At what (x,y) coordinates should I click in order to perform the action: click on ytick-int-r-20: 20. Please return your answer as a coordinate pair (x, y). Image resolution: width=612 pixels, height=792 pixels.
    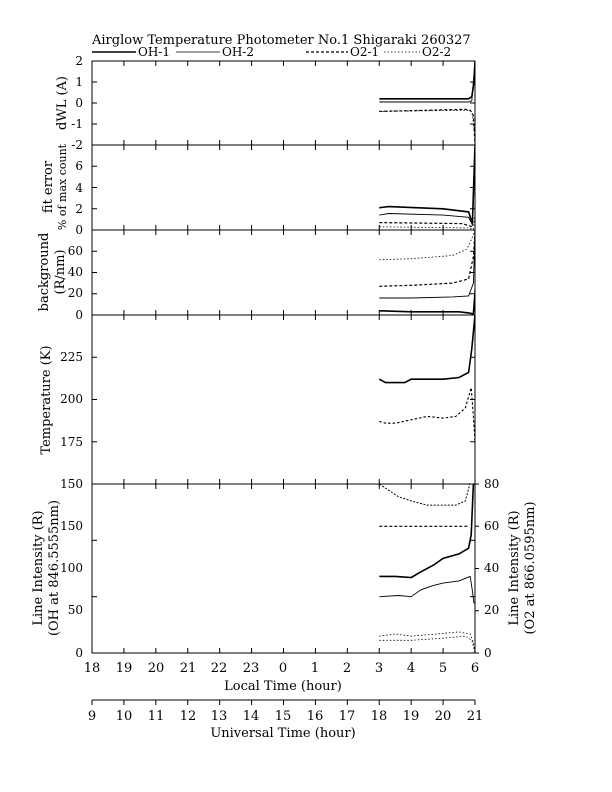
    Looking at the image, I should click on (491, 610).